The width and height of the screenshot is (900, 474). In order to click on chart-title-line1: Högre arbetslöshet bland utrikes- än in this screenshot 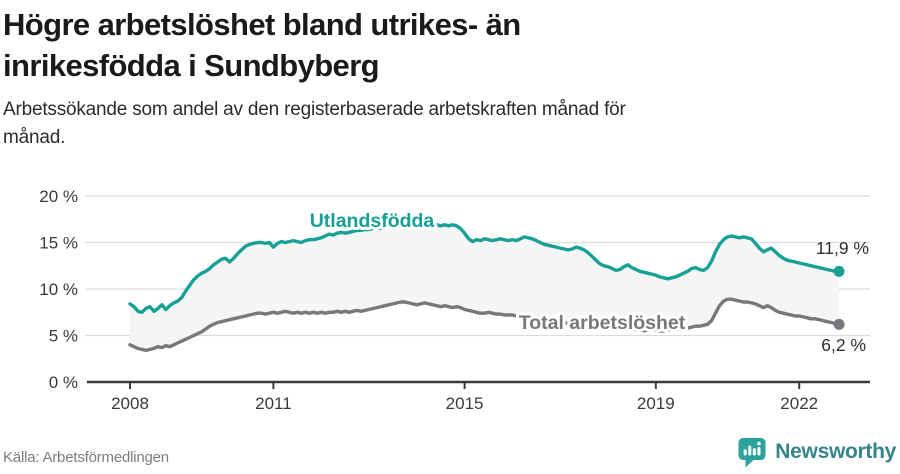, I will do `click(262, 24)`.